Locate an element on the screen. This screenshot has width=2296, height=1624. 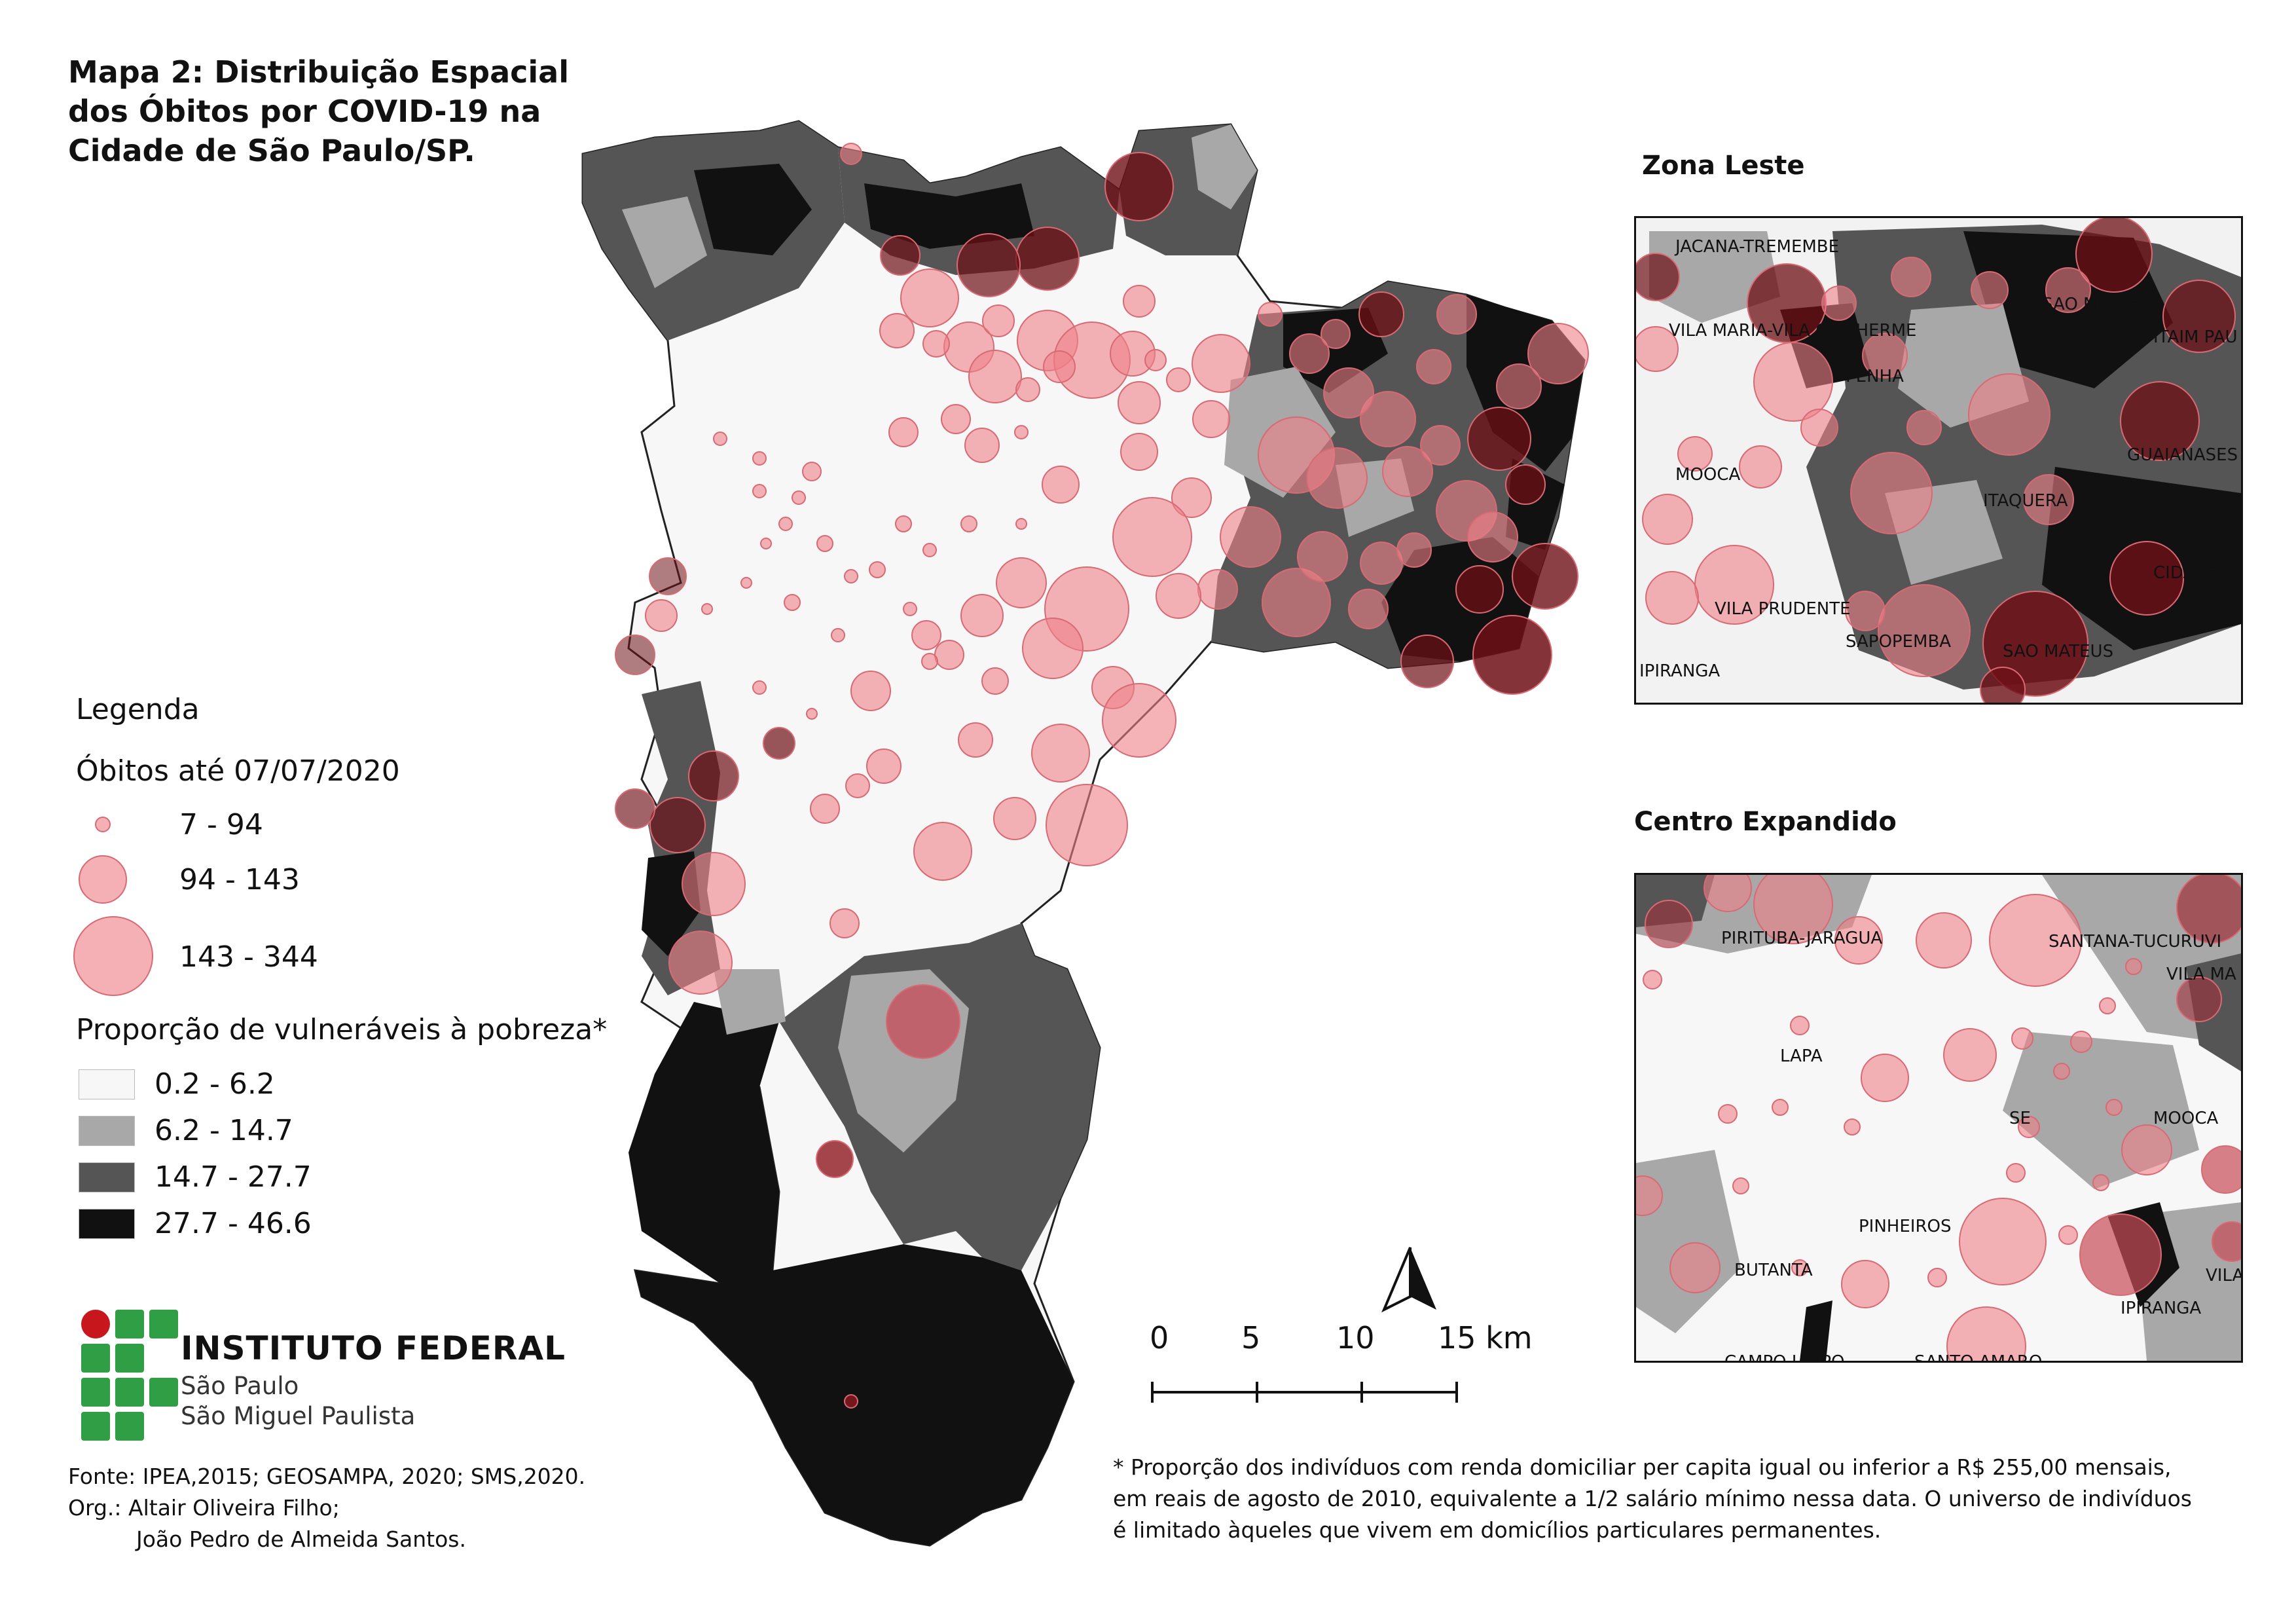
centro-bubbles is located at coordinates (1938, 1118).